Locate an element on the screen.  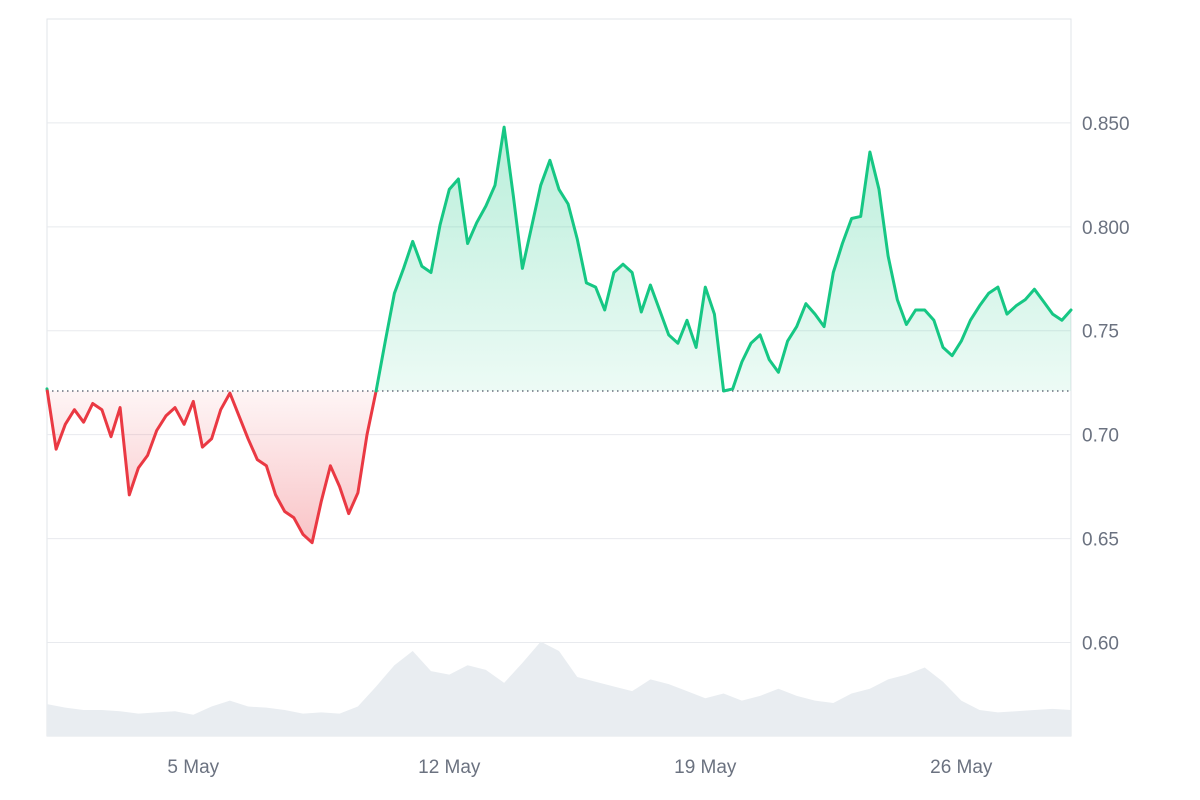
y-tick-label: 0.850 is located at coordinates (1106, 124).